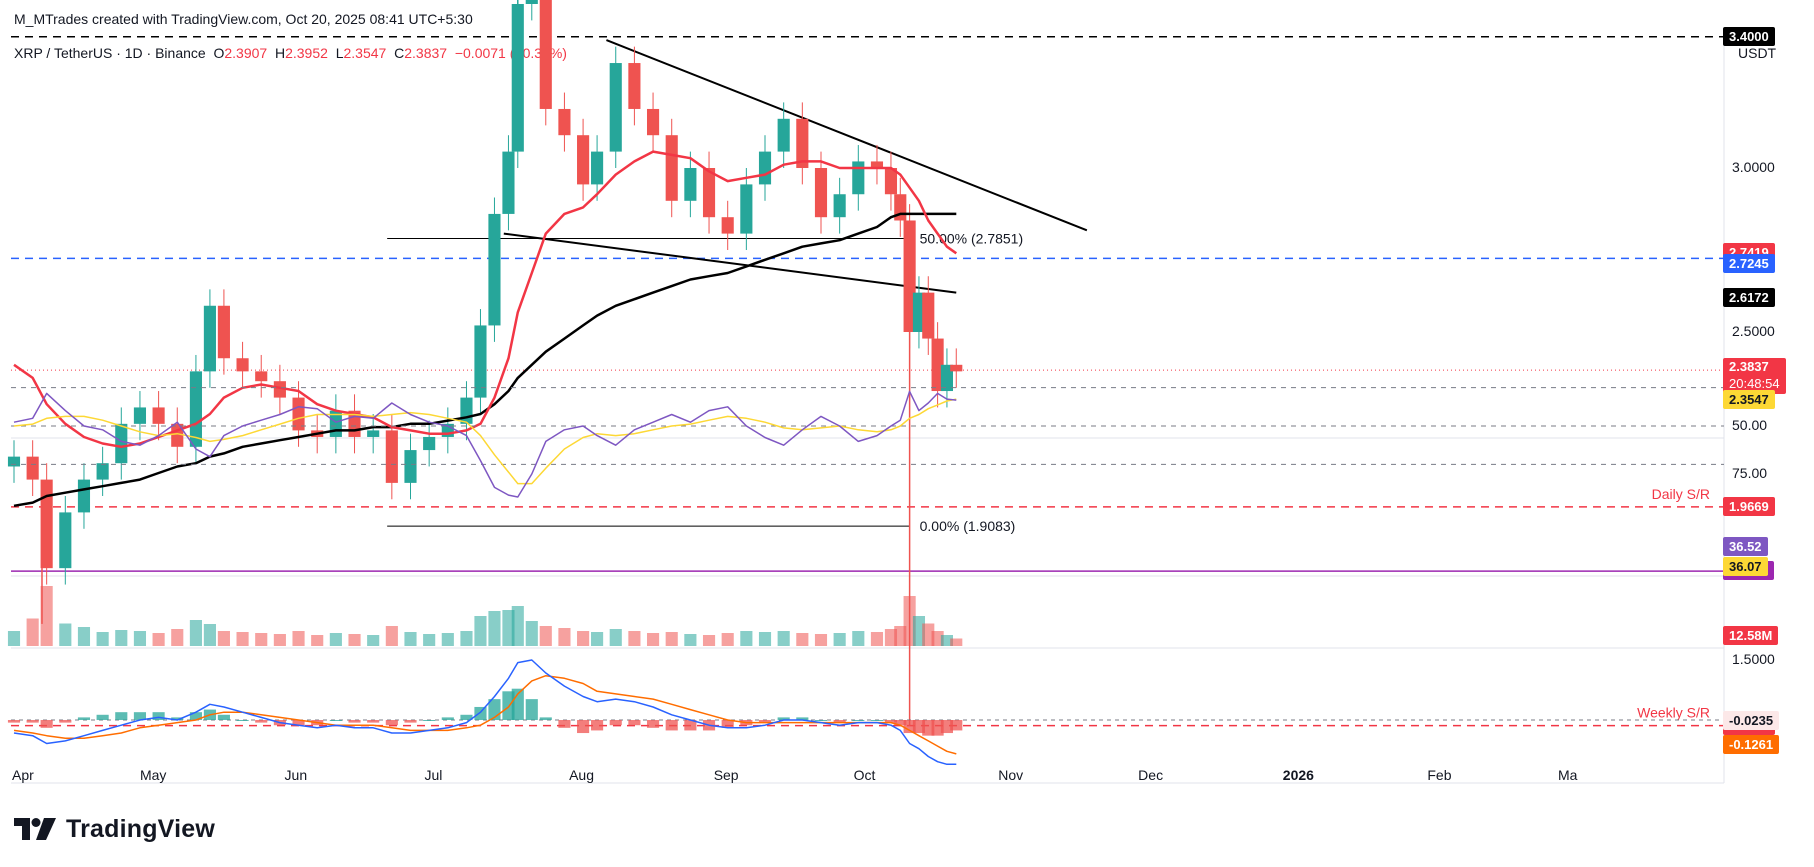 This screenshot has height=867, width=1814. What do you see at coordinates (1439, 775) in the screenshot?
I see `x-axis-tick-10: Feb` at bounding box center [1439, 775].